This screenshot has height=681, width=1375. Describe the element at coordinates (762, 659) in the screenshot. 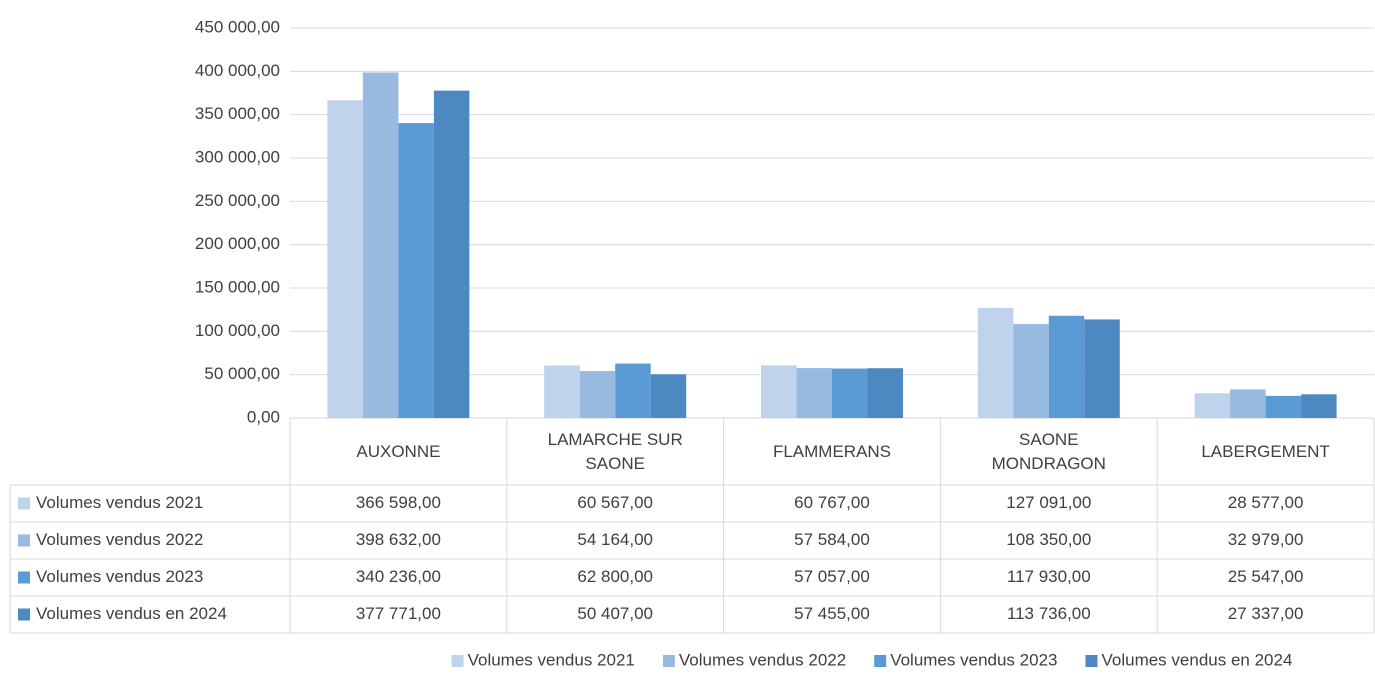

I see `legend-label: Volumes vendus 2022` at that location.